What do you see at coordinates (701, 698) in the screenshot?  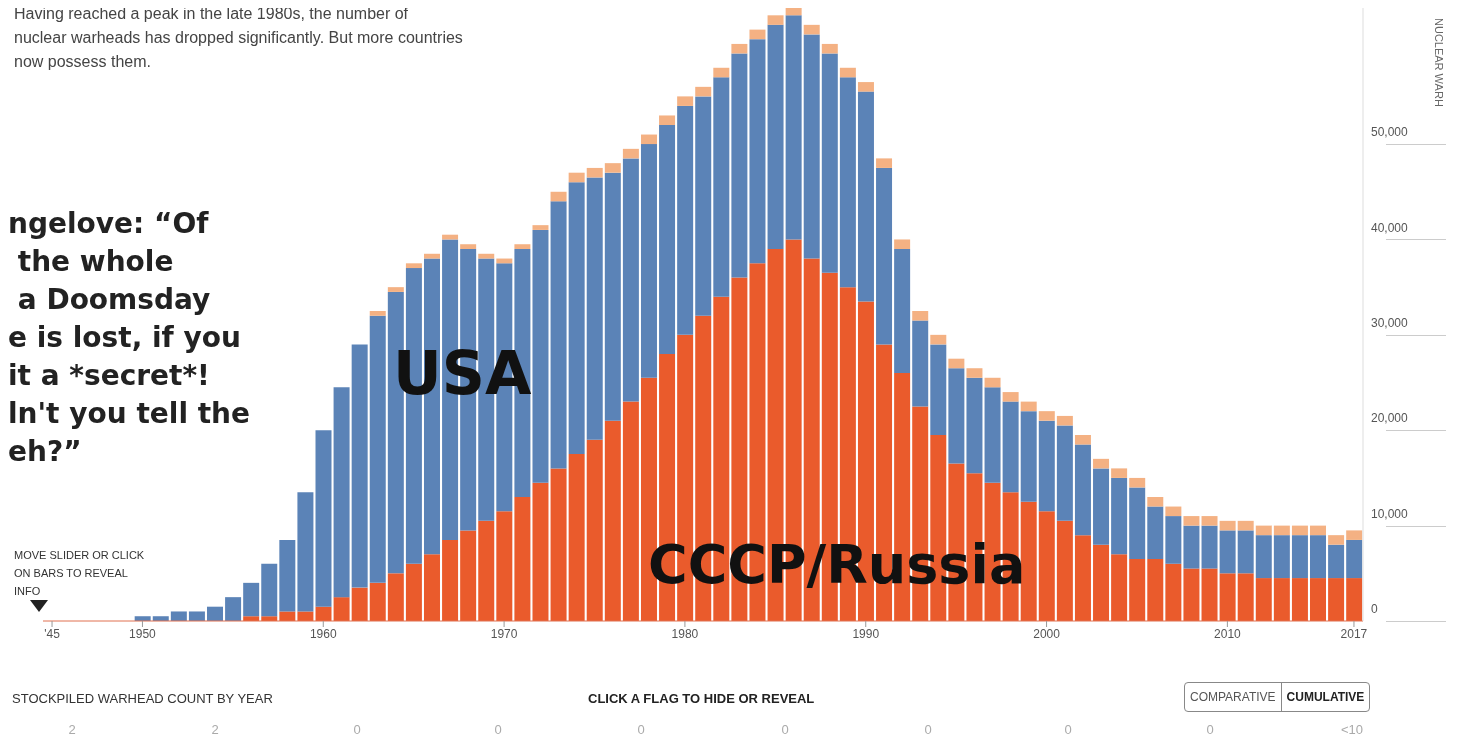 I see `text: CLICK A FLAG TO HIDE OR REVEAL` at bounding box center [701, 698].